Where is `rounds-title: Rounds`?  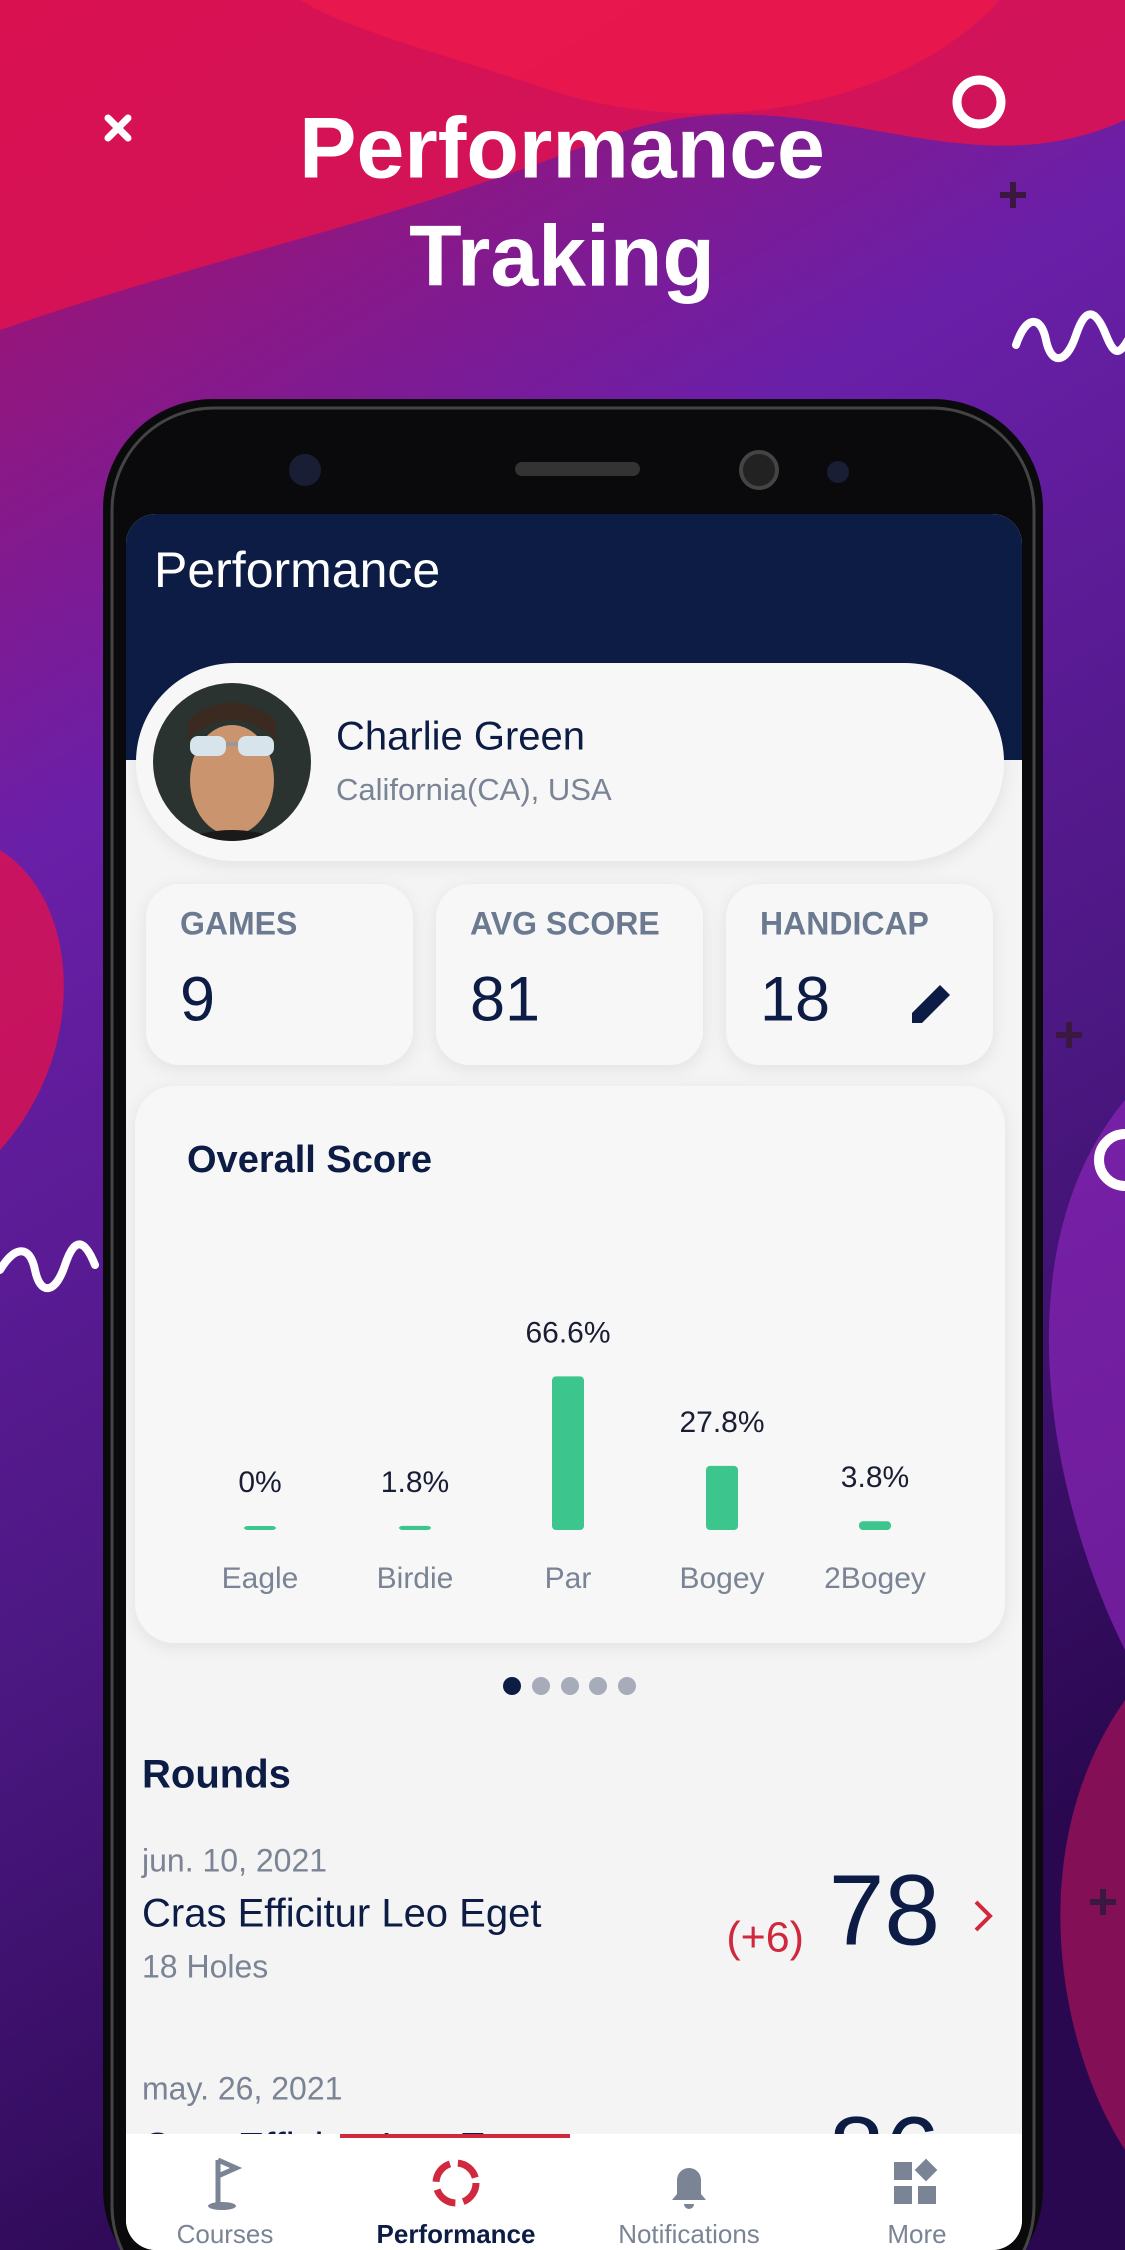 rounds-title: Rounds is located at coordinates (216, 1775).